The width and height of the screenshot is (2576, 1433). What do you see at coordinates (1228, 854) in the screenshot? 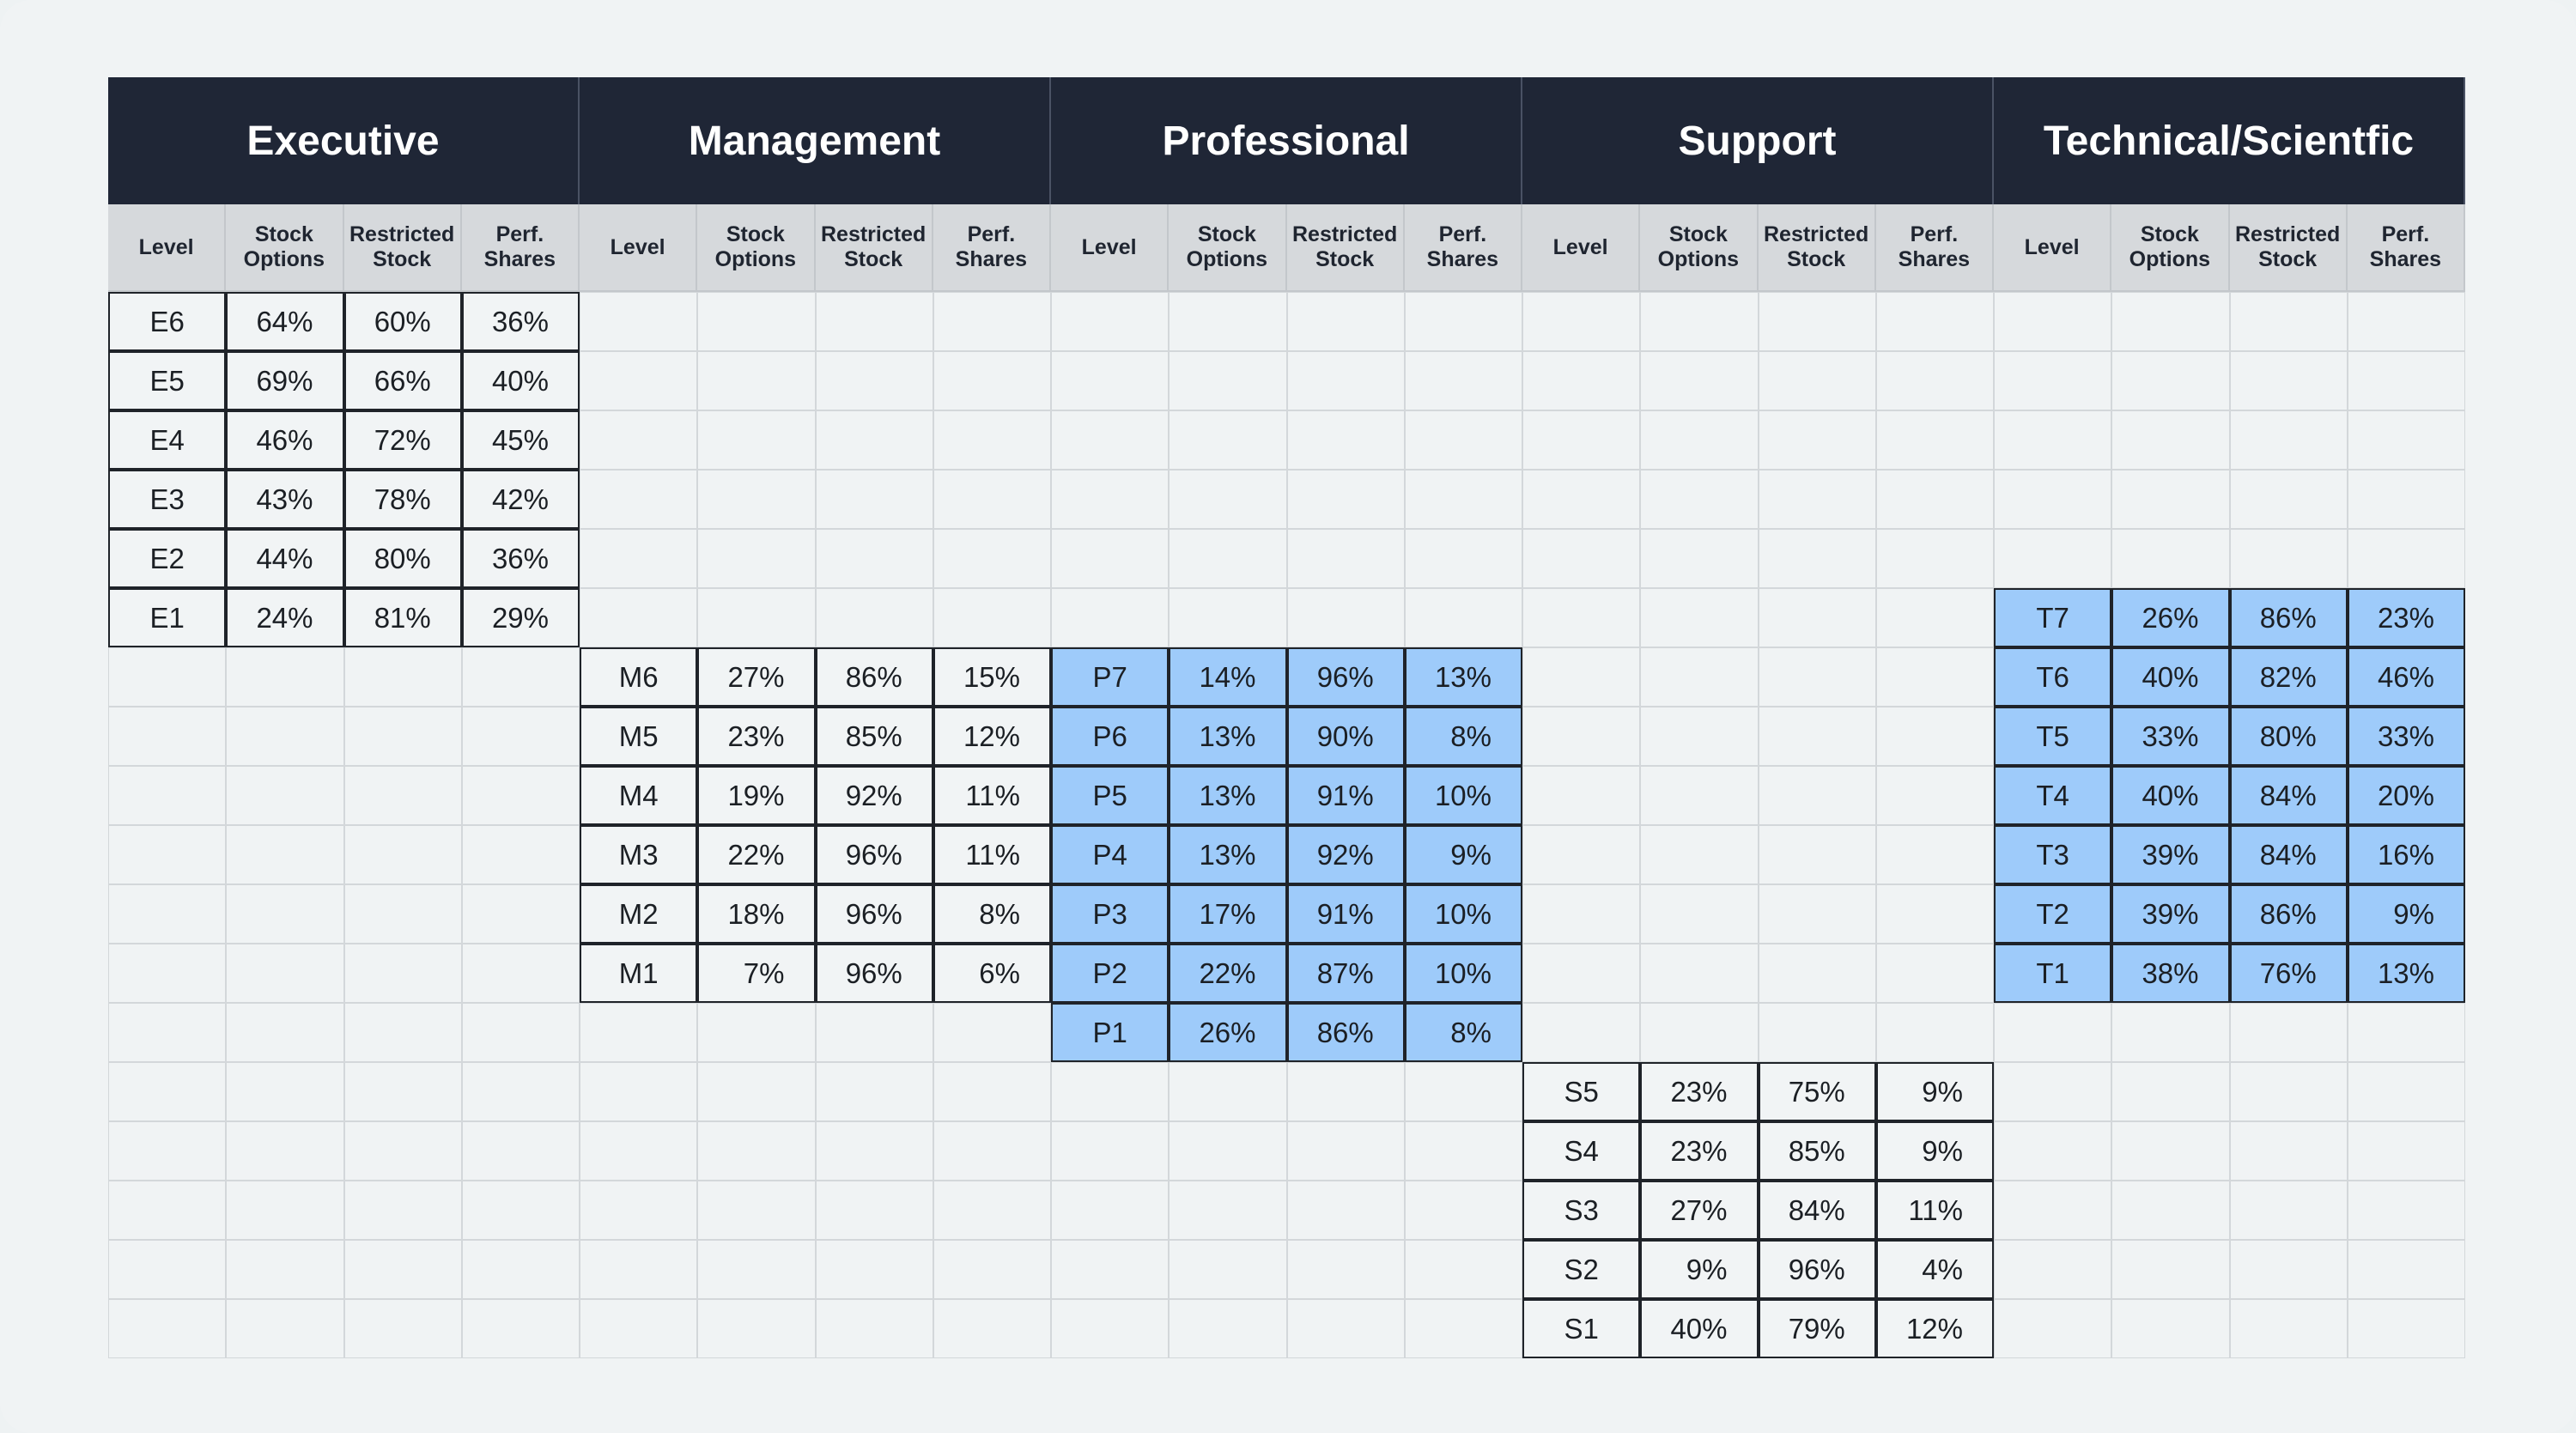
I see `table-cell-stock-options: 13%` at bounding box center [1228, 854].